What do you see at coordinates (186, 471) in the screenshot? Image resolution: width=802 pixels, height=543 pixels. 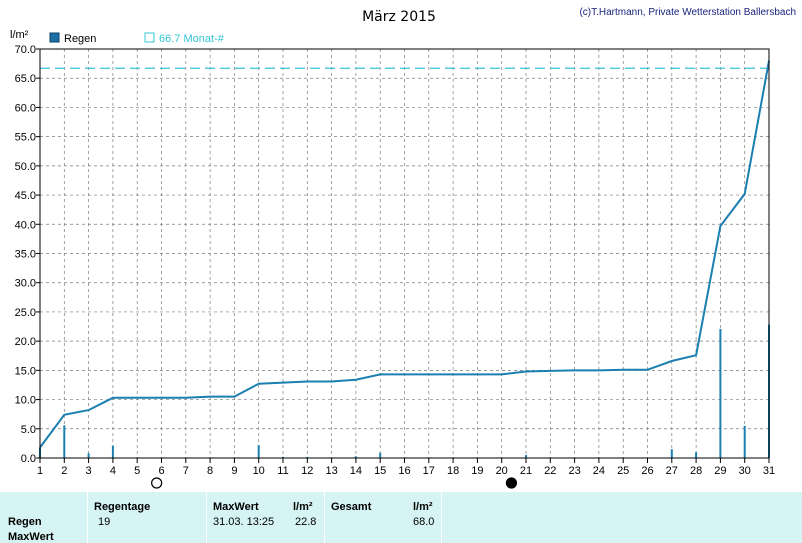 I see `x-tick-label: 7` at bounding box center [186, 471].